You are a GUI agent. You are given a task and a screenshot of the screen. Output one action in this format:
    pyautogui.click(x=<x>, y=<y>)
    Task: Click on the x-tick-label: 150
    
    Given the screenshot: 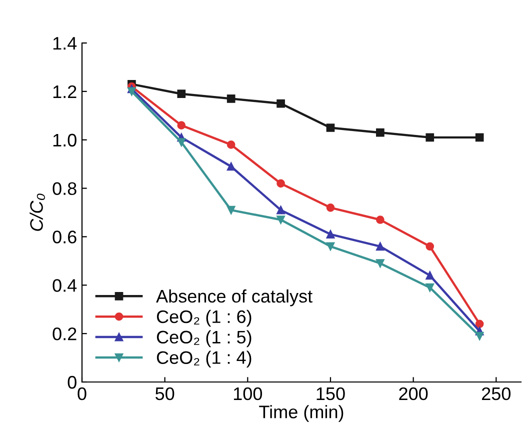 What is the action you would take?
    pyautogui.click(x=330, y=393)
    